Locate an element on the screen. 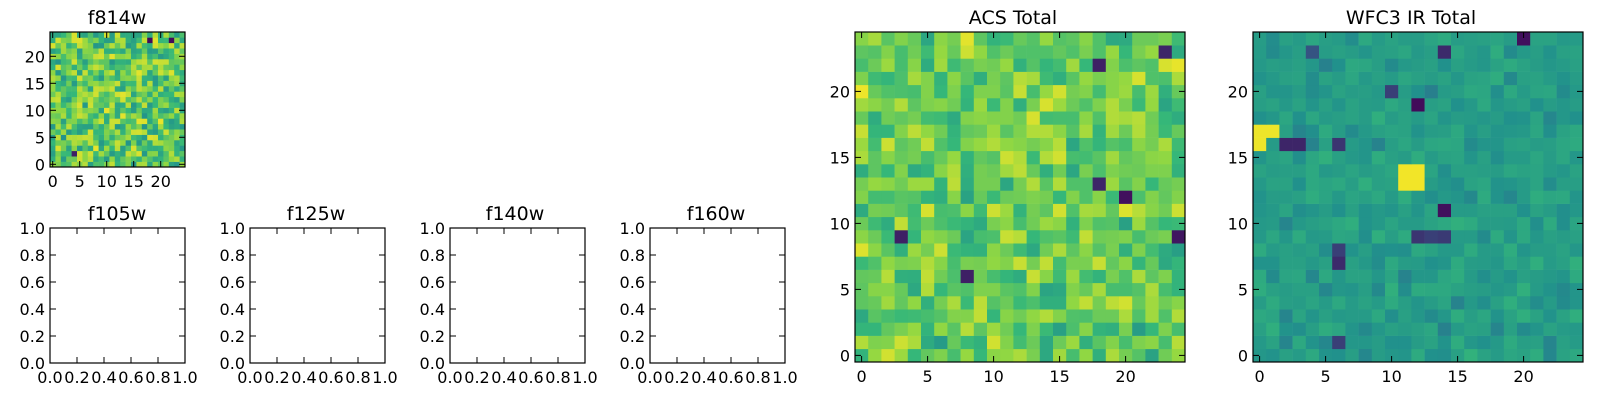 This screenshot has height=400, width=1600. y-tick-label: 0.8 is located at coordinates (32, 255).